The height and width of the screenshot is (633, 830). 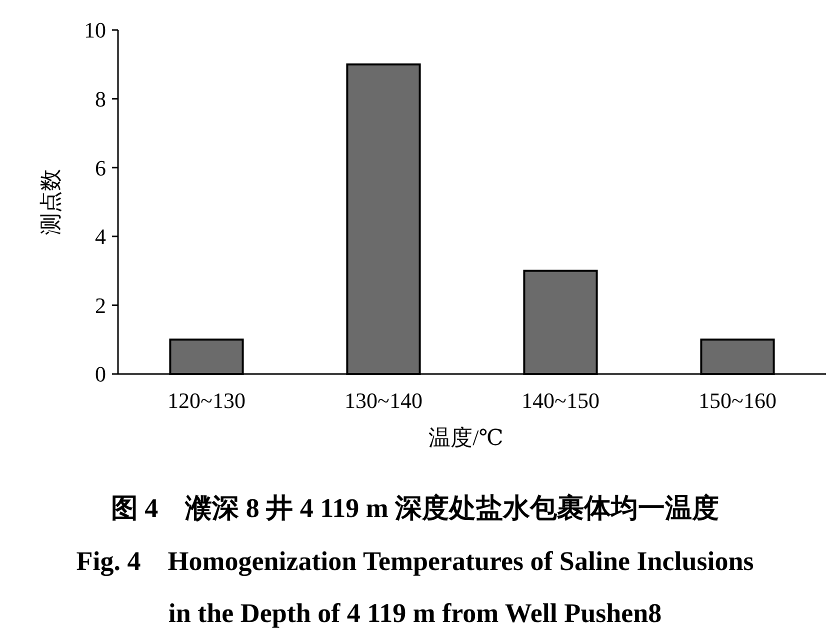 I want to click on text: Fig. 4 Homogenization Temperatures of Saline Inclusions in the Depth of 4 119 m from Well Pushen8, so click(x=415, y=587).